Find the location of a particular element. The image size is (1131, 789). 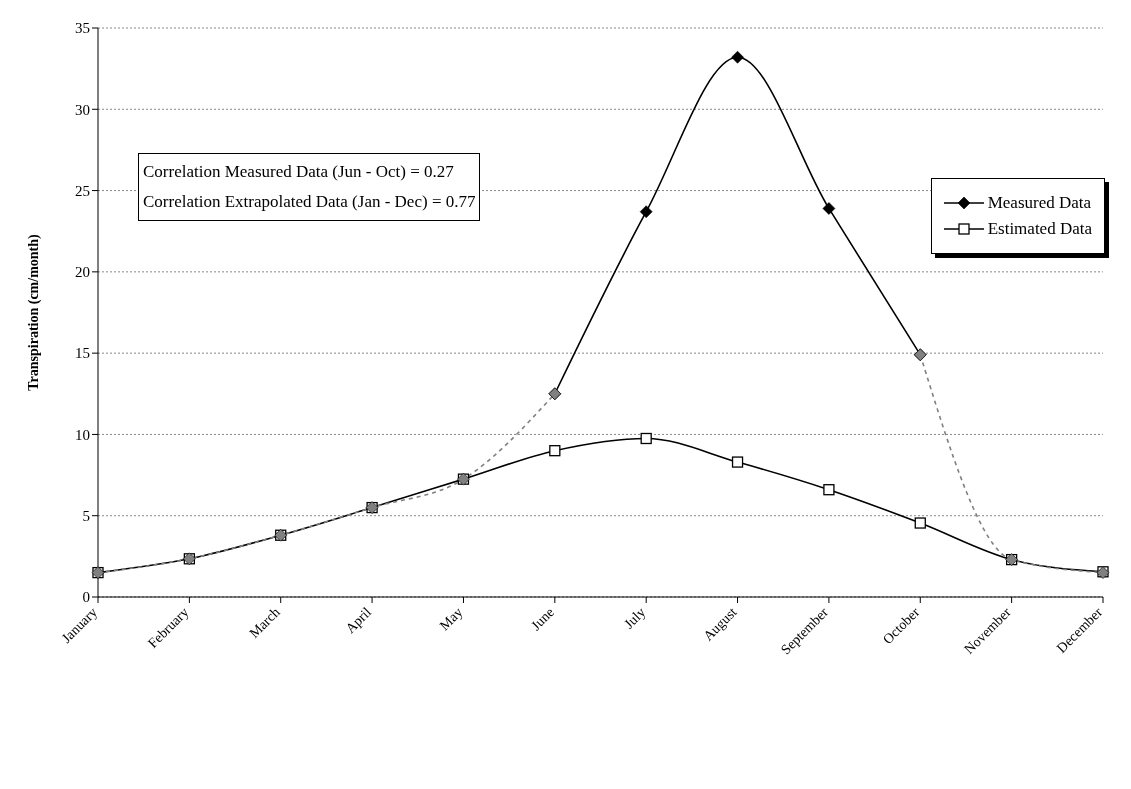

x-tick-label: July is located at coordinates (635, 618).